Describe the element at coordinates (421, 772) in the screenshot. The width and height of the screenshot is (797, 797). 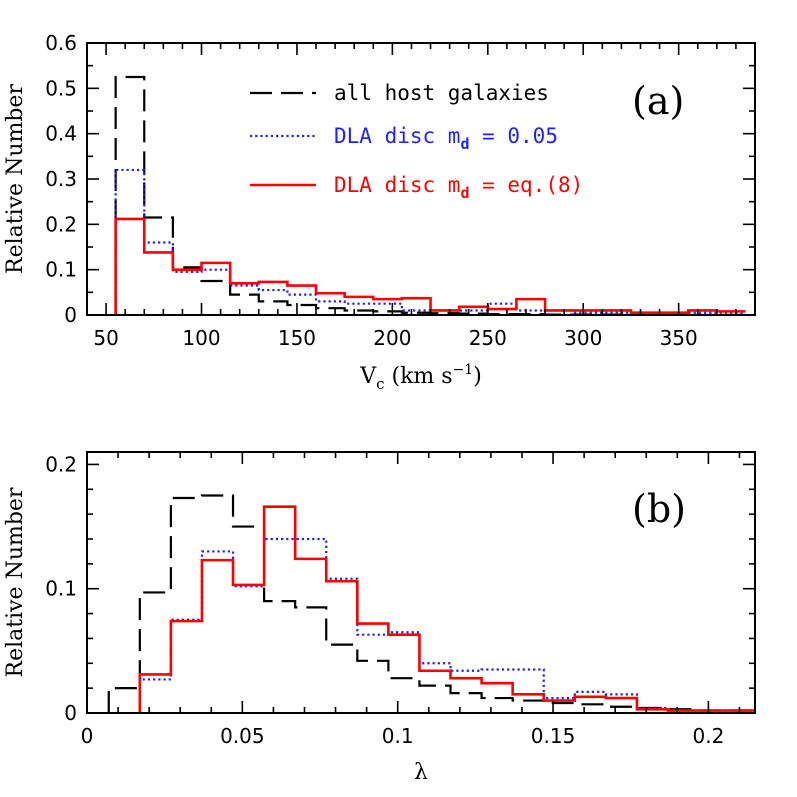
I see `x-axis-label: λ` at that location.